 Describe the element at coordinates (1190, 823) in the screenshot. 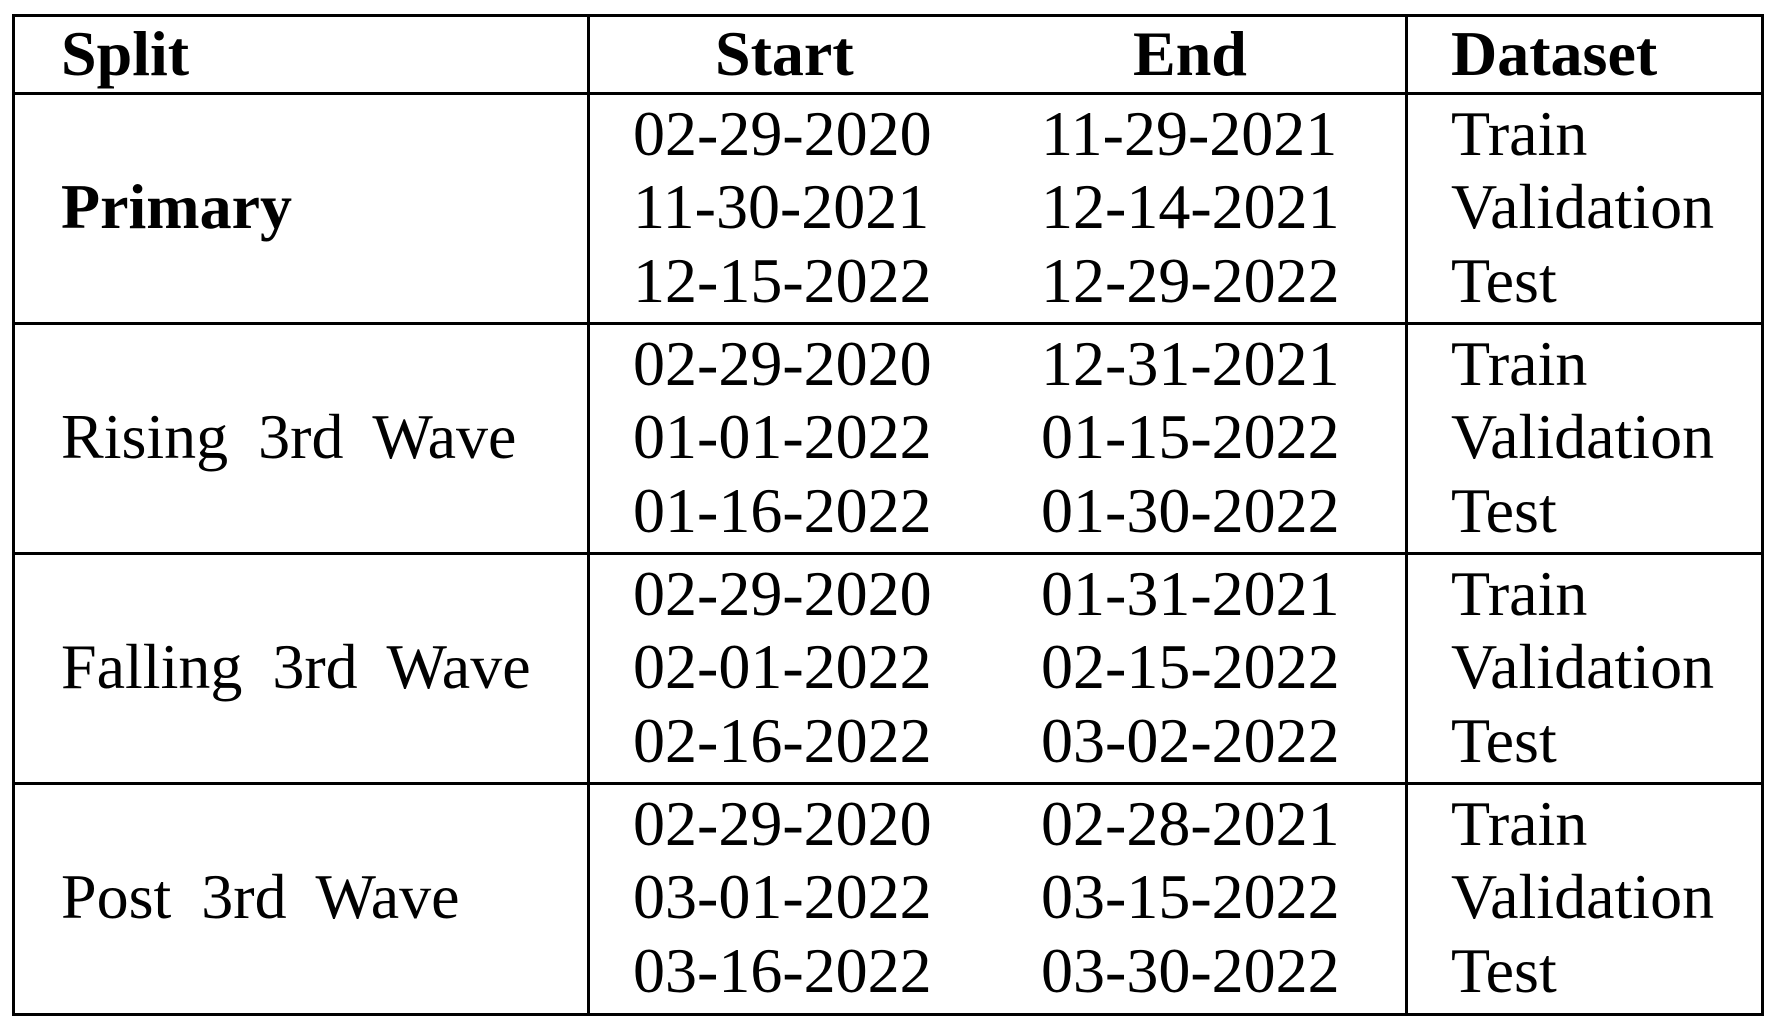

I see `end-date: 02-28-2021` at that location.